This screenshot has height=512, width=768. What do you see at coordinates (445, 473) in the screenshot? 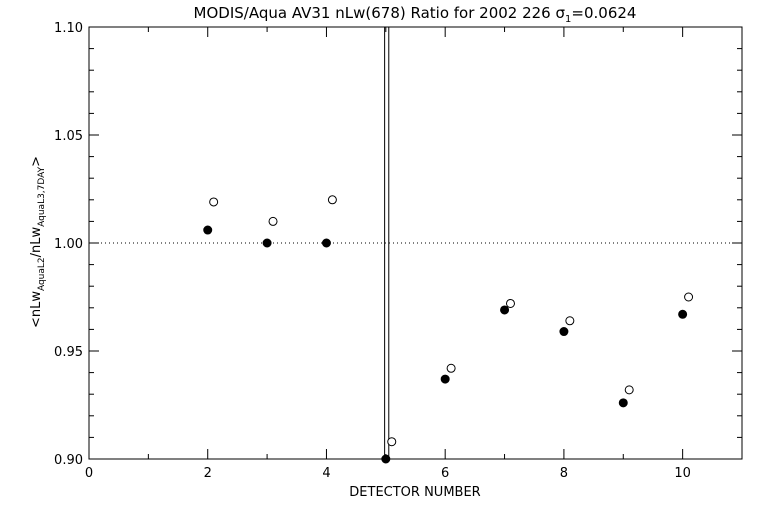
I see `x-tick-label: 6` at bounding box center [445, 473].